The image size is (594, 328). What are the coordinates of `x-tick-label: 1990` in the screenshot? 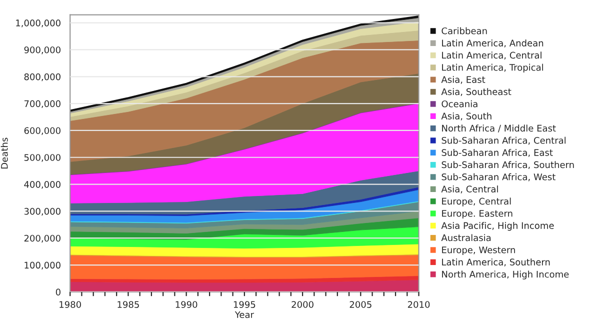 It's located at (187, 304).